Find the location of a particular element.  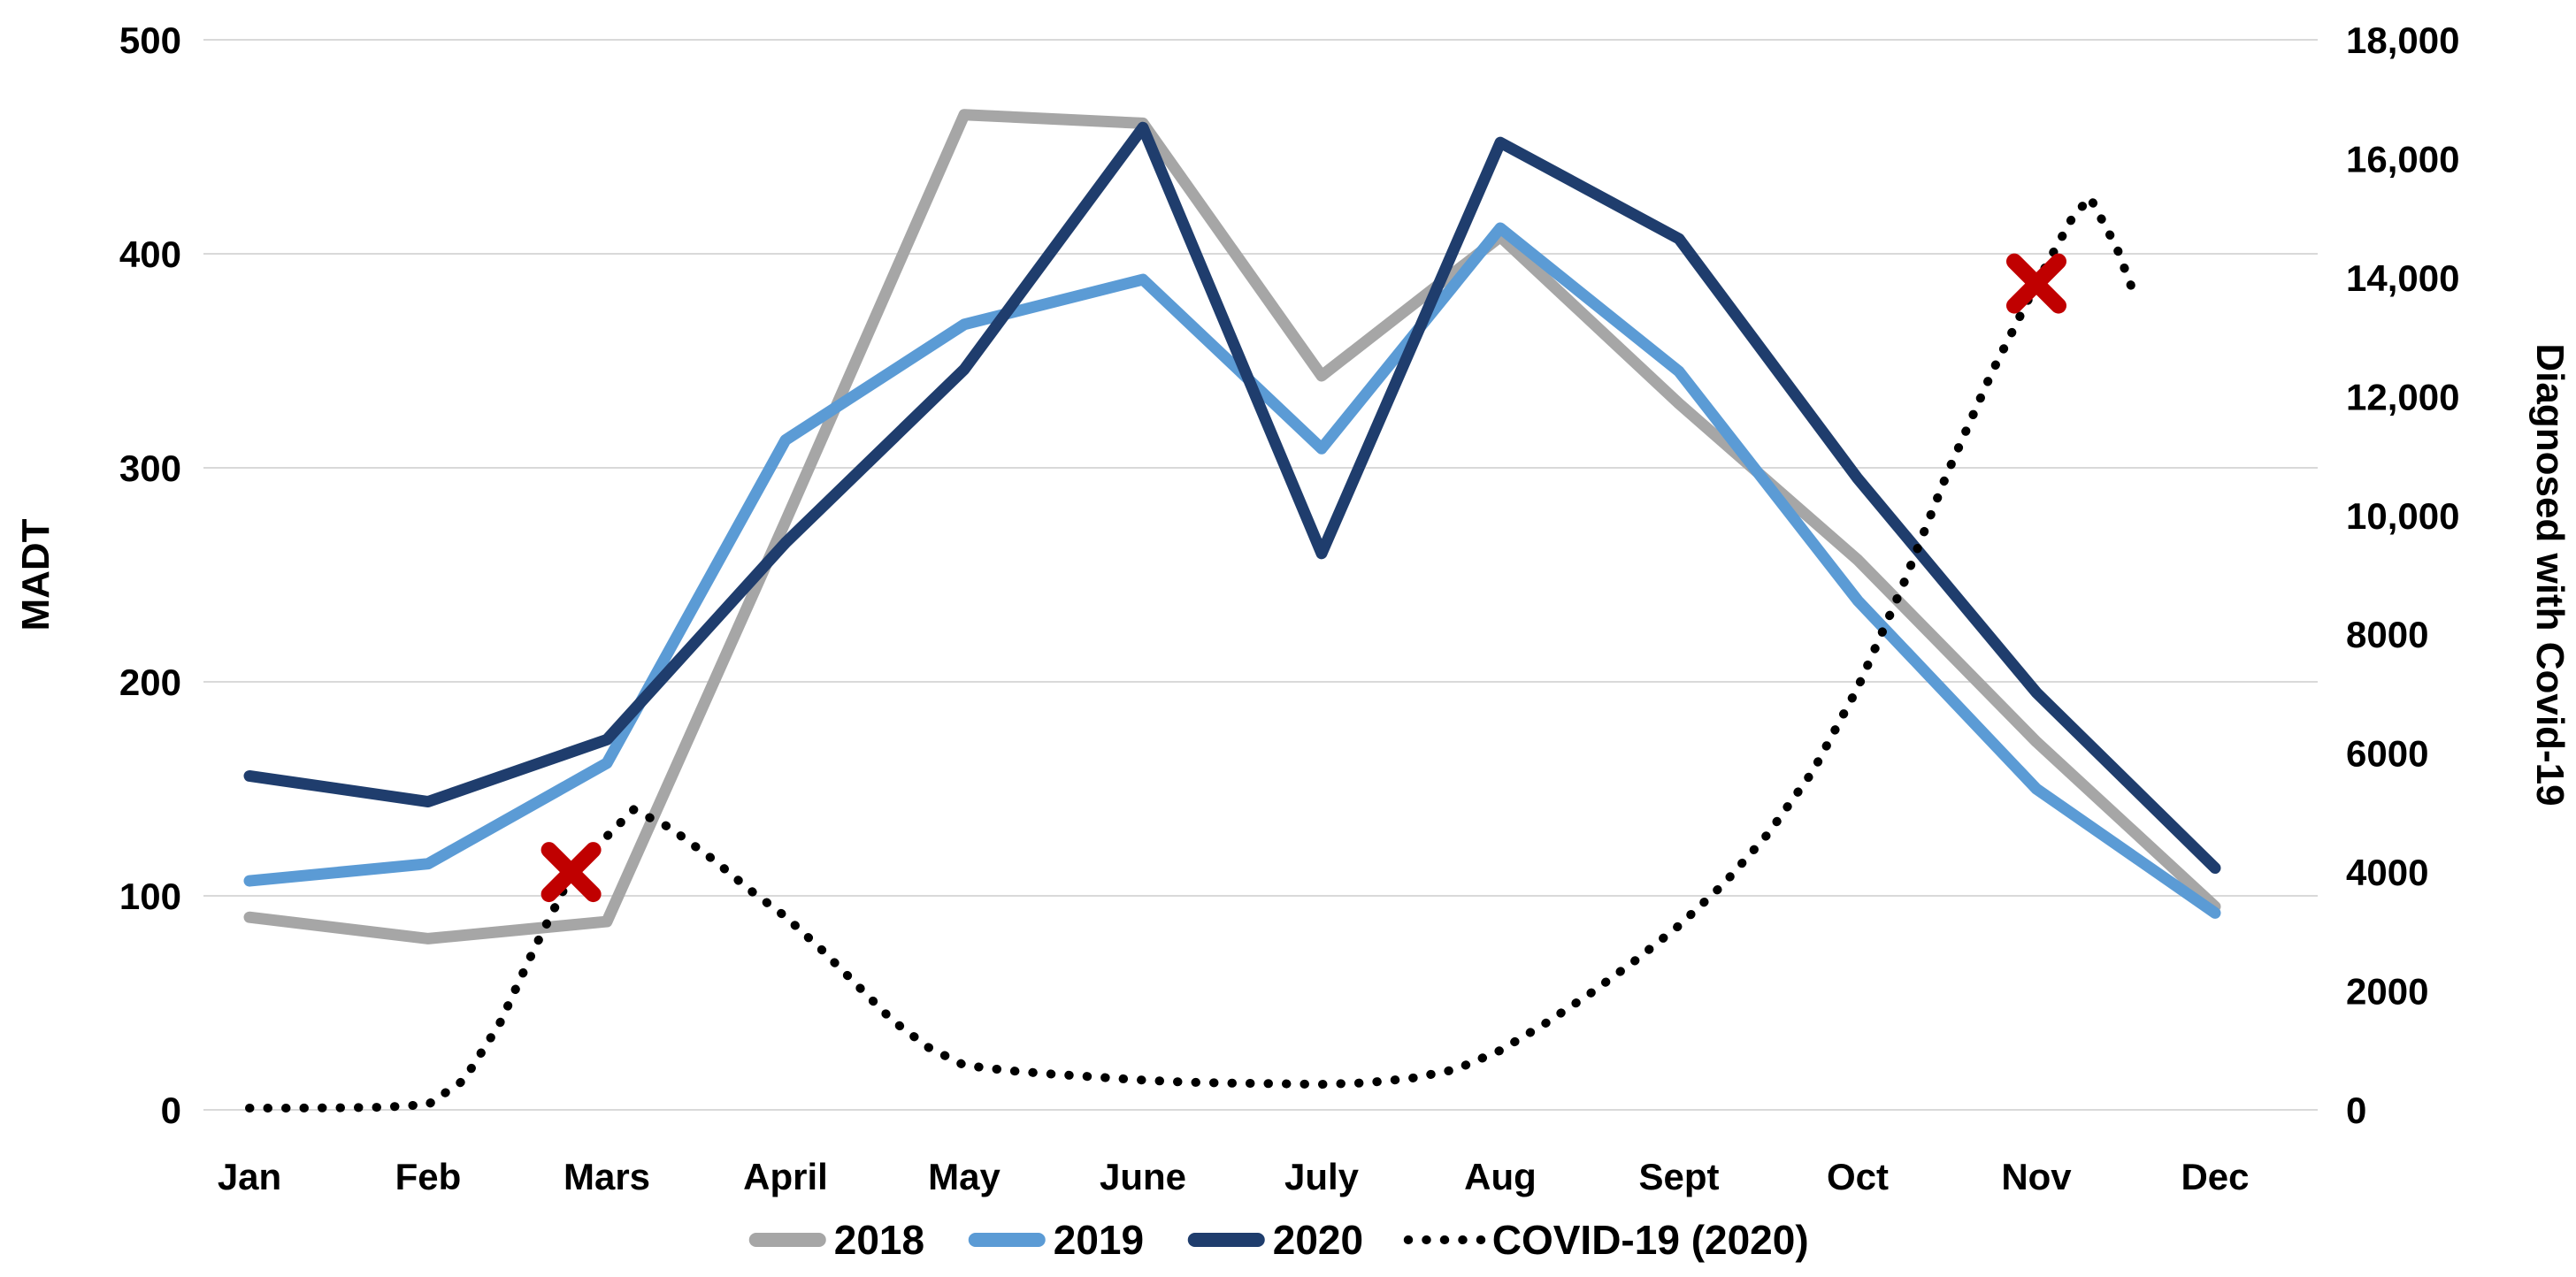

legend-item-2019: 2019 is located at coordinates (1056, 1240).